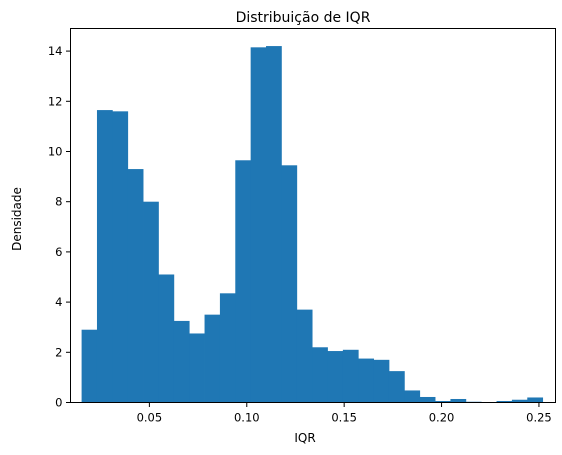  What do you see at coordinates (58, 252) in the screenshot?
I see `y-tick-label: 6` at bounding box center [58, 252].